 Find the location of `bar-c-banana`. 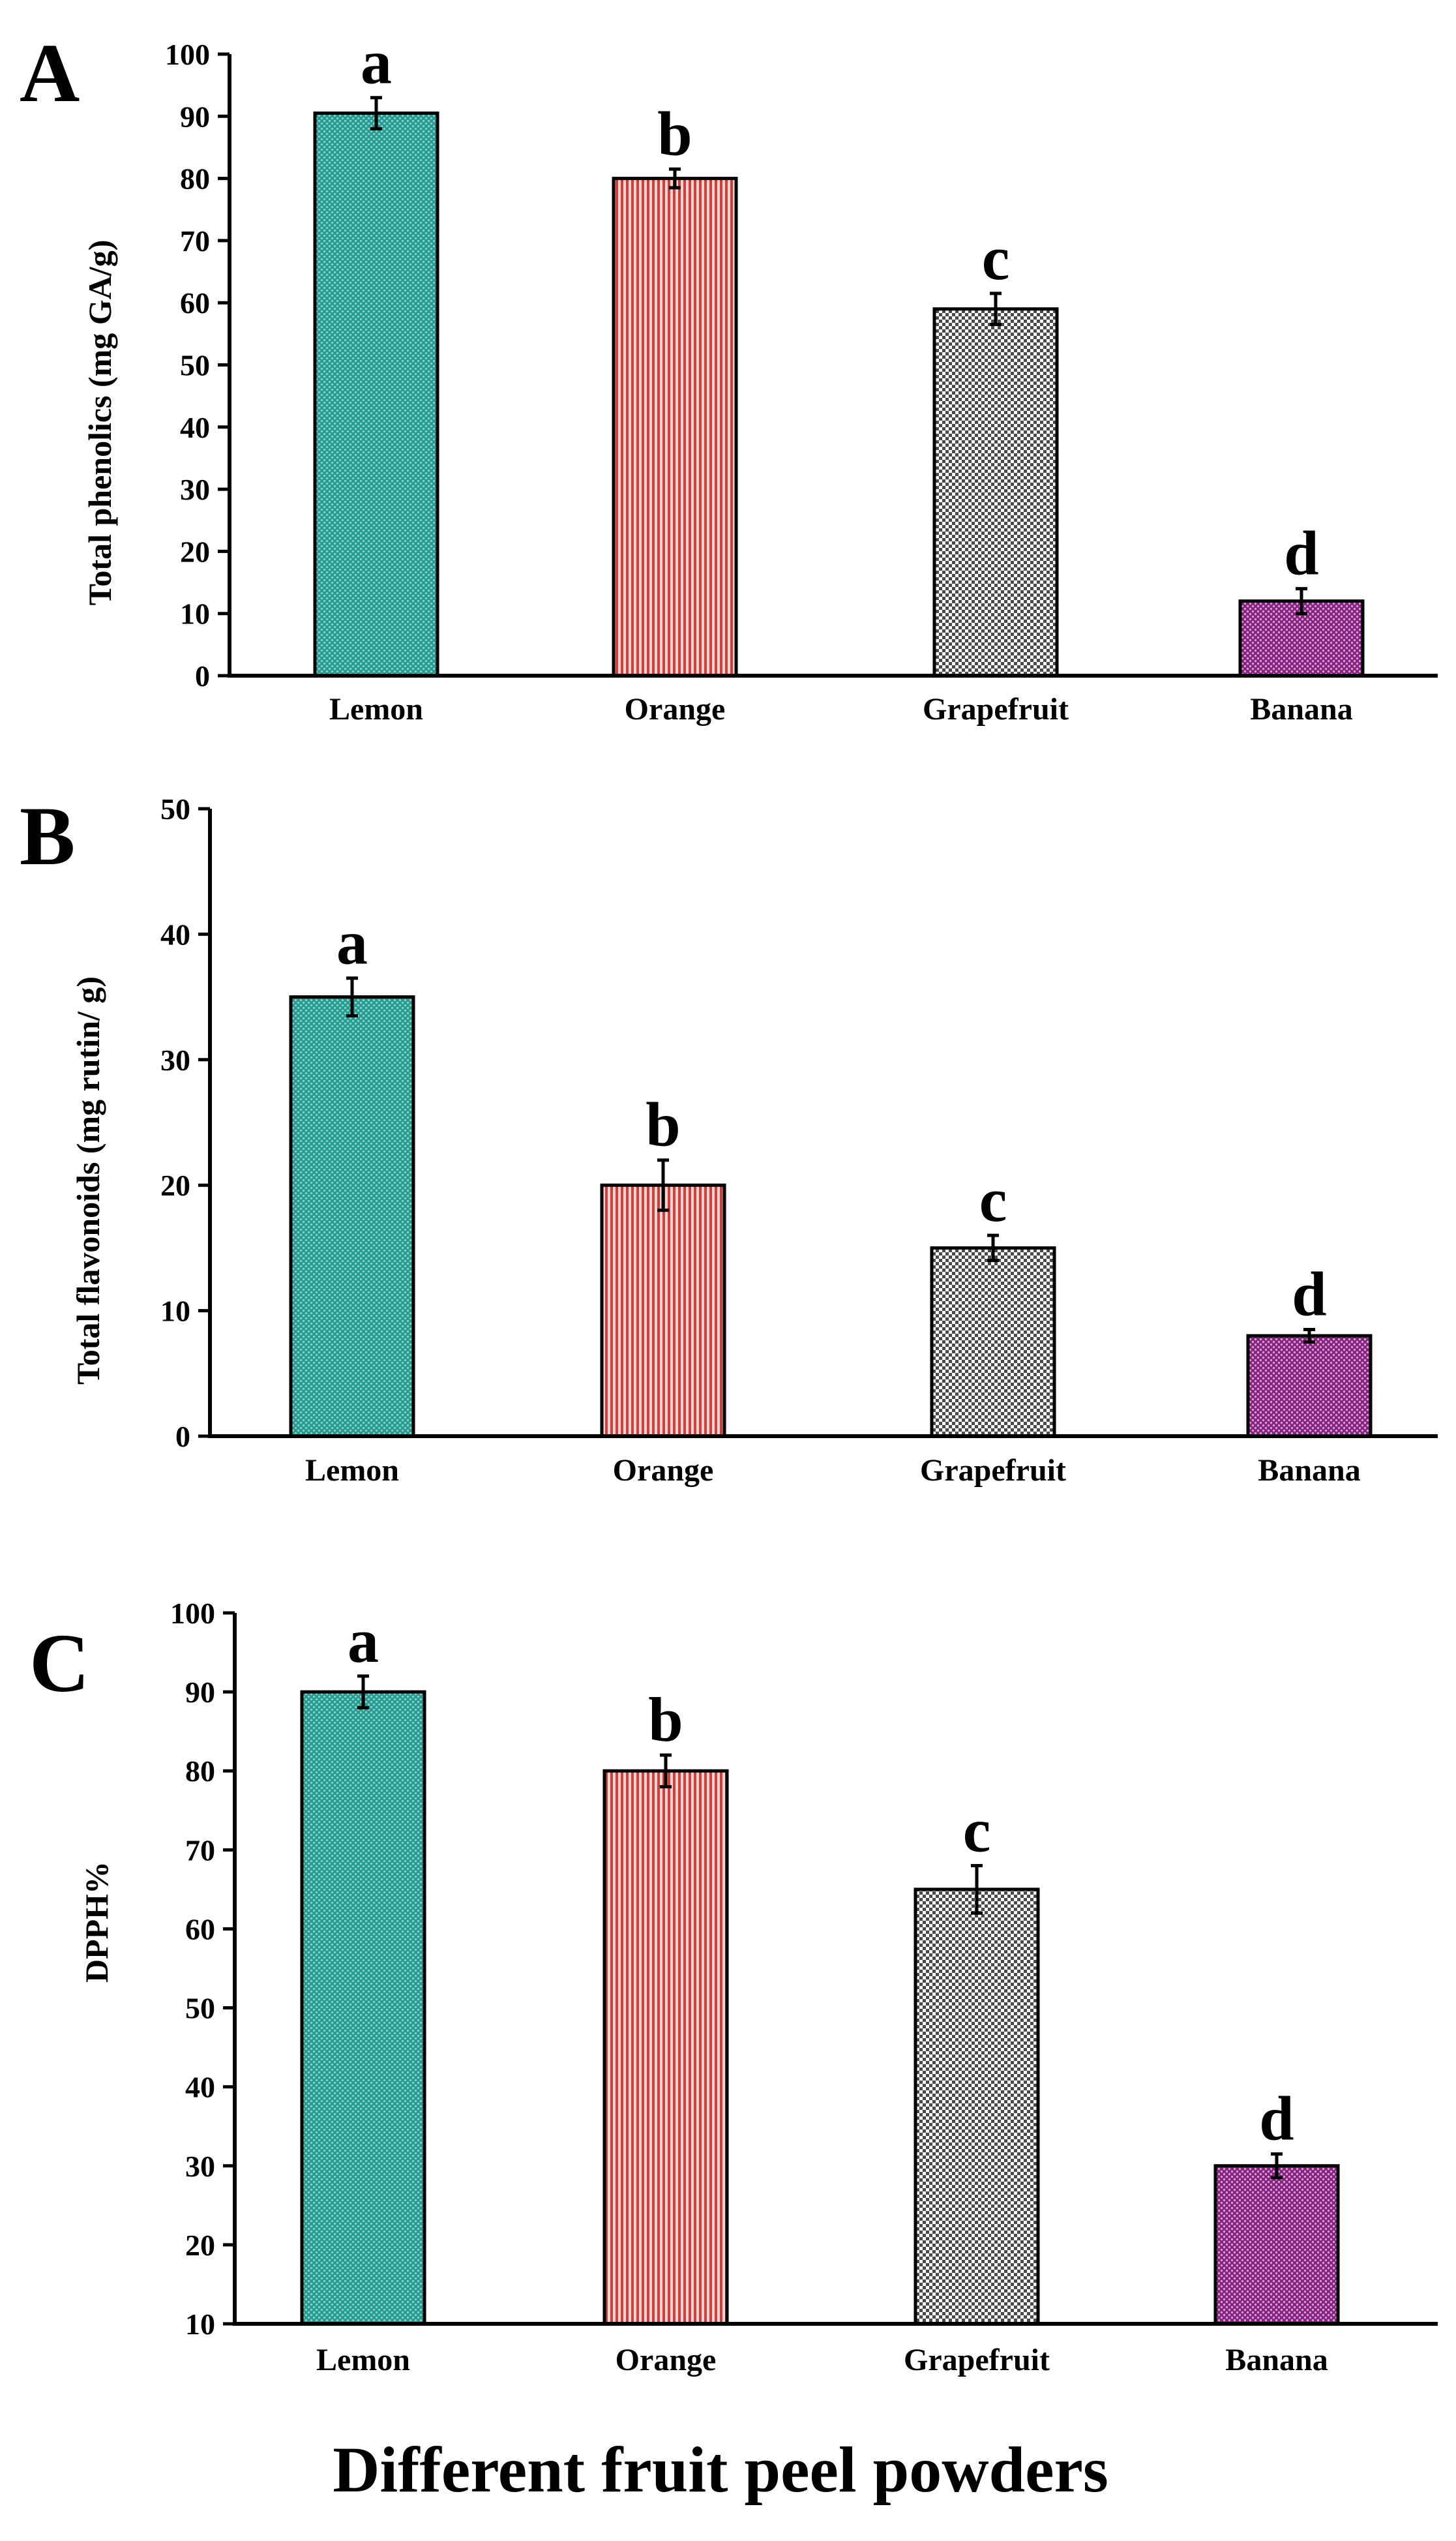

bar-c-banana is located at coordinates (1276, 2245).